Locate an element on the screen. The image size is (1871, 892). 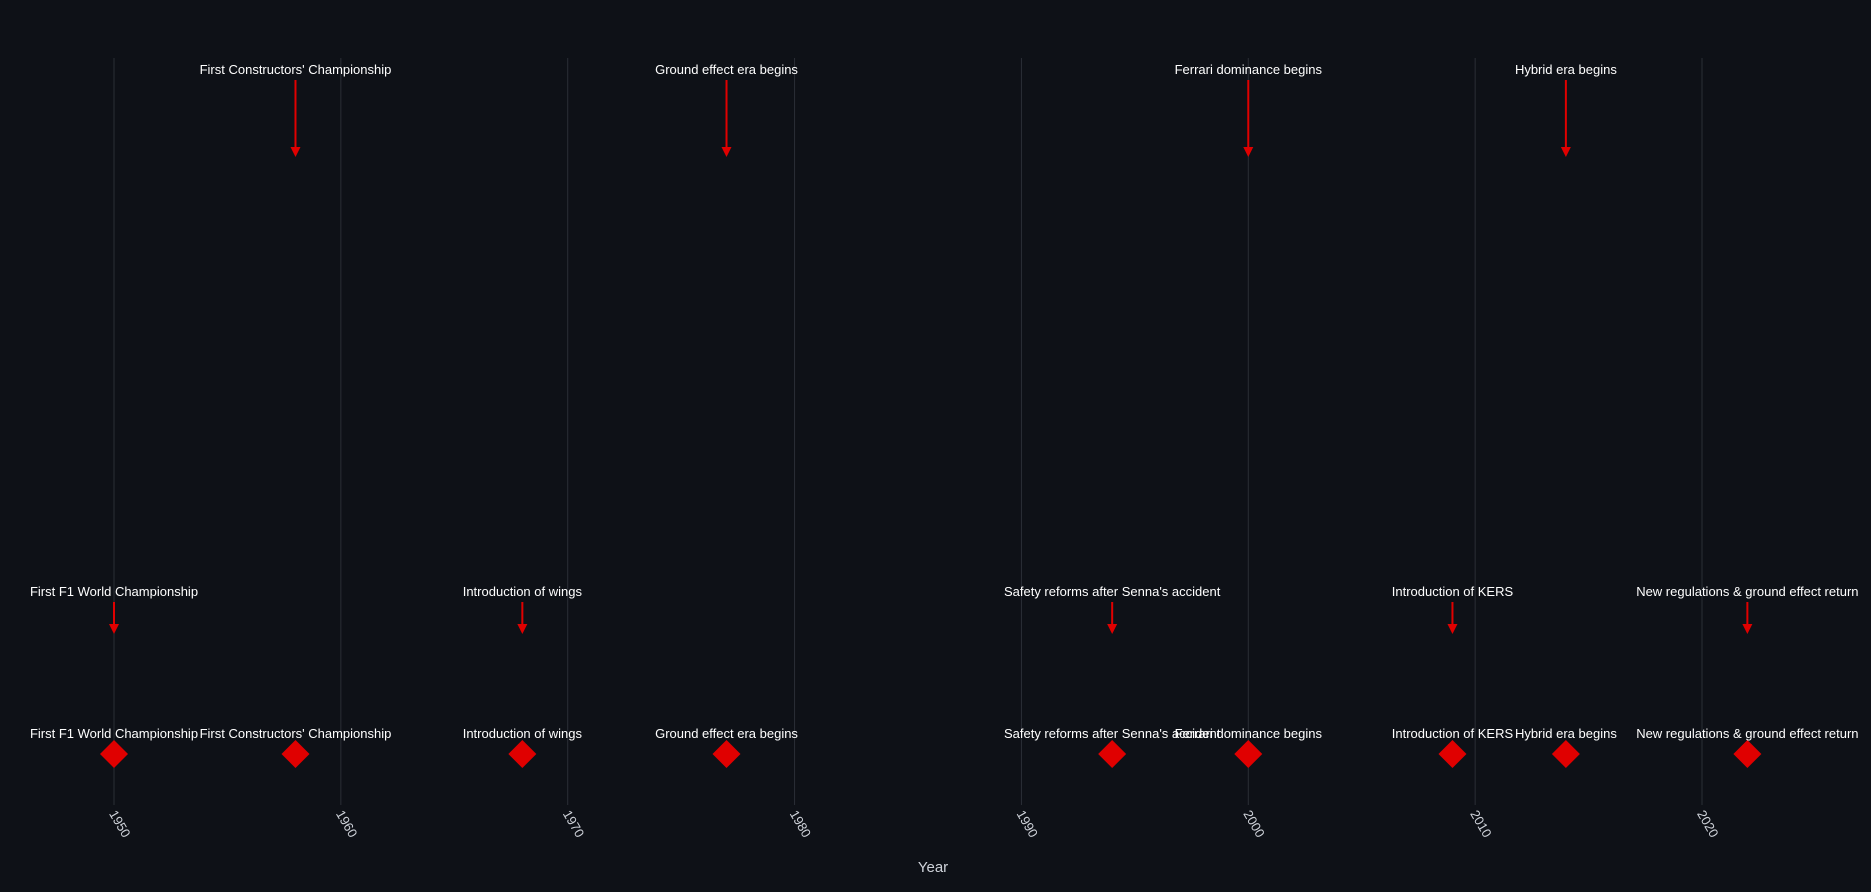
annotation-label: Introduction of wings is located at coordinates (523, 591).